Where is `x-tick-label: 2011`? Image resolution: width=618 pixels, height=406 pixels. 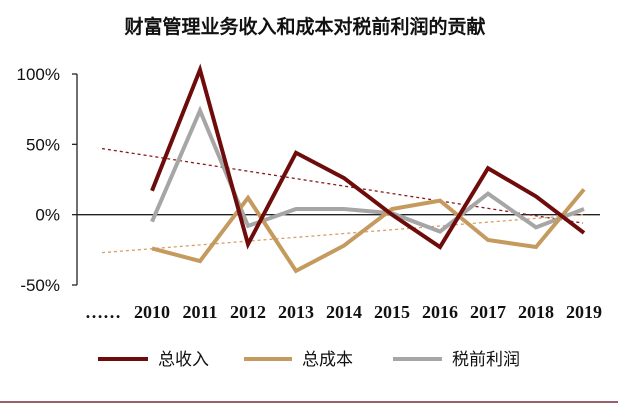 x-tick-label: 2011 is located at coordinates (199, 312).